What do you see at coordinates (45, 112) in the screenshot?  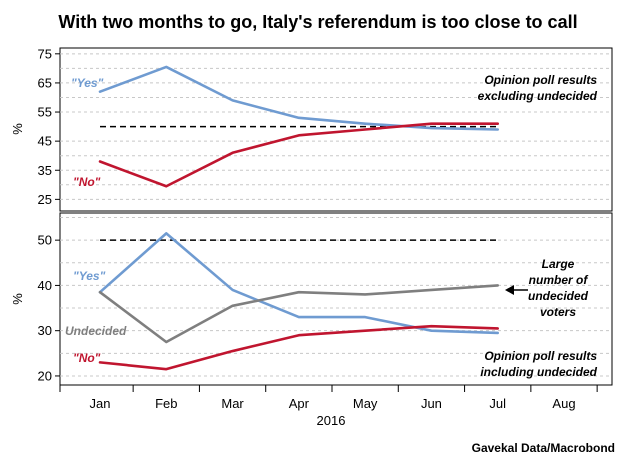 I see `top-y-tick-label-55: 55` at bounding box center [45, 112].